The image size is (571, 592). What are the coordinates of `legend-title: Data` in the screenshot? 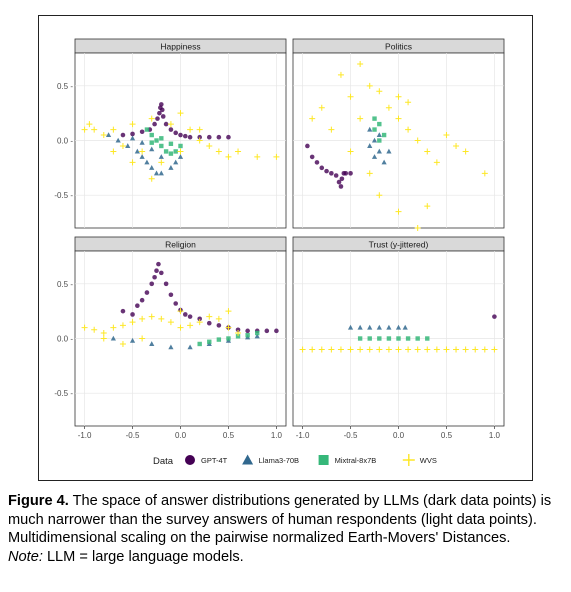 It's located at (163, 461).